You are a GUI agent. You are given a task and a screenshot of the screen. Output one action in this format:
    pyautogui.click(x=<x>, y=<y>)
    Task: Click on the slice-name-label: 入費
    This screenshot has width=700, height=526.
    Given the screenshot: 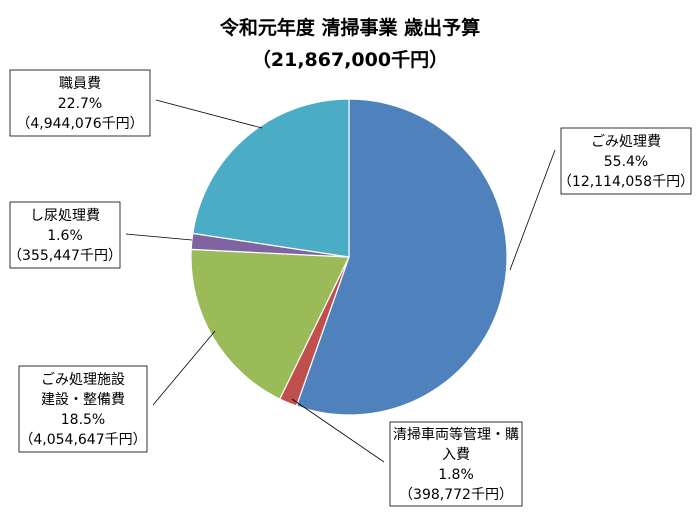 What is the action you would take?
    pyautogui.click(x=456, y=455)
    